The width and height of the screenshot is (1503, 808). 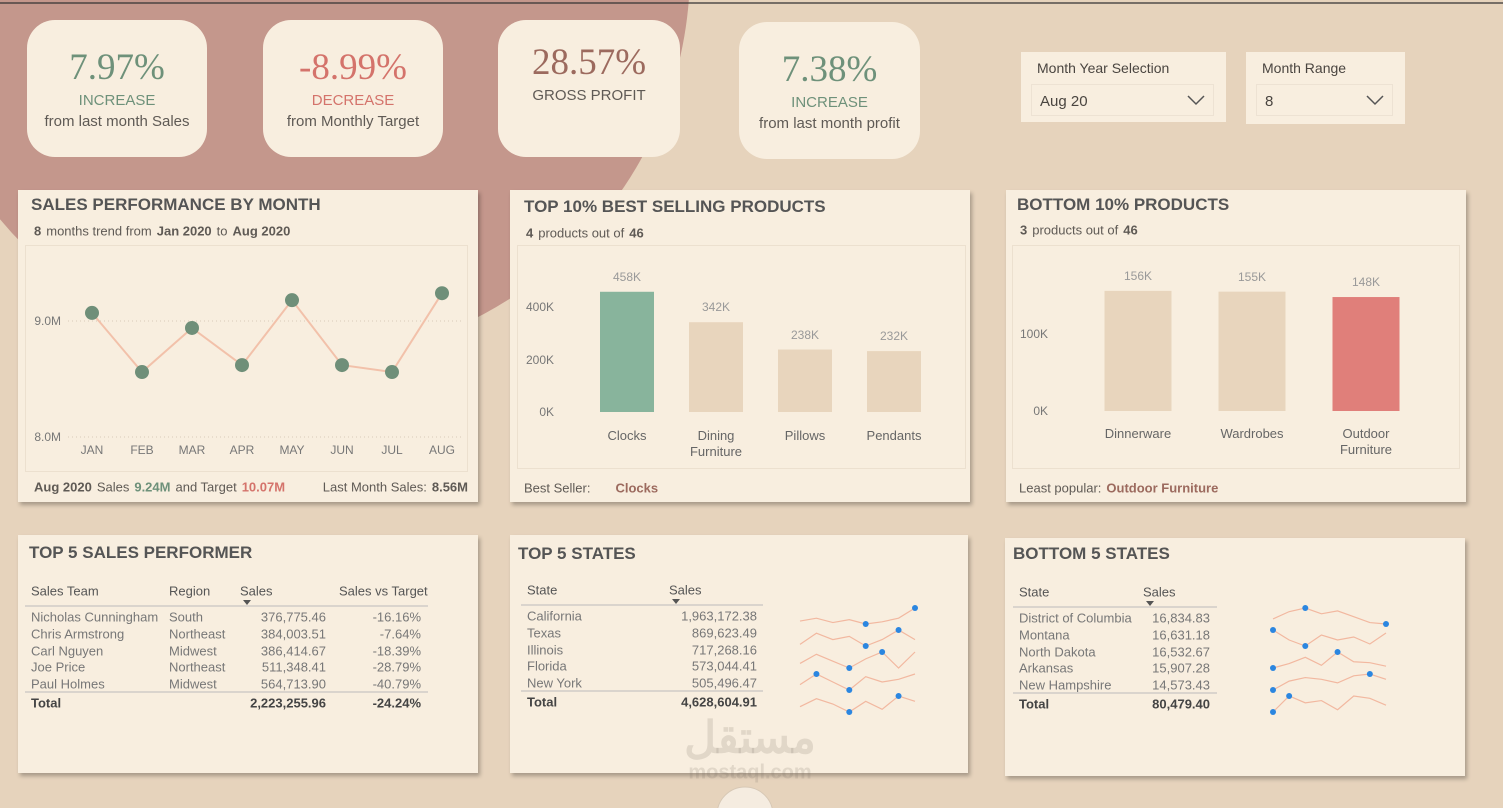 What do you see at coordinates (547, 666) in the screenshot?
I see `table-cell: Florida` at bounding box center [547, 666].